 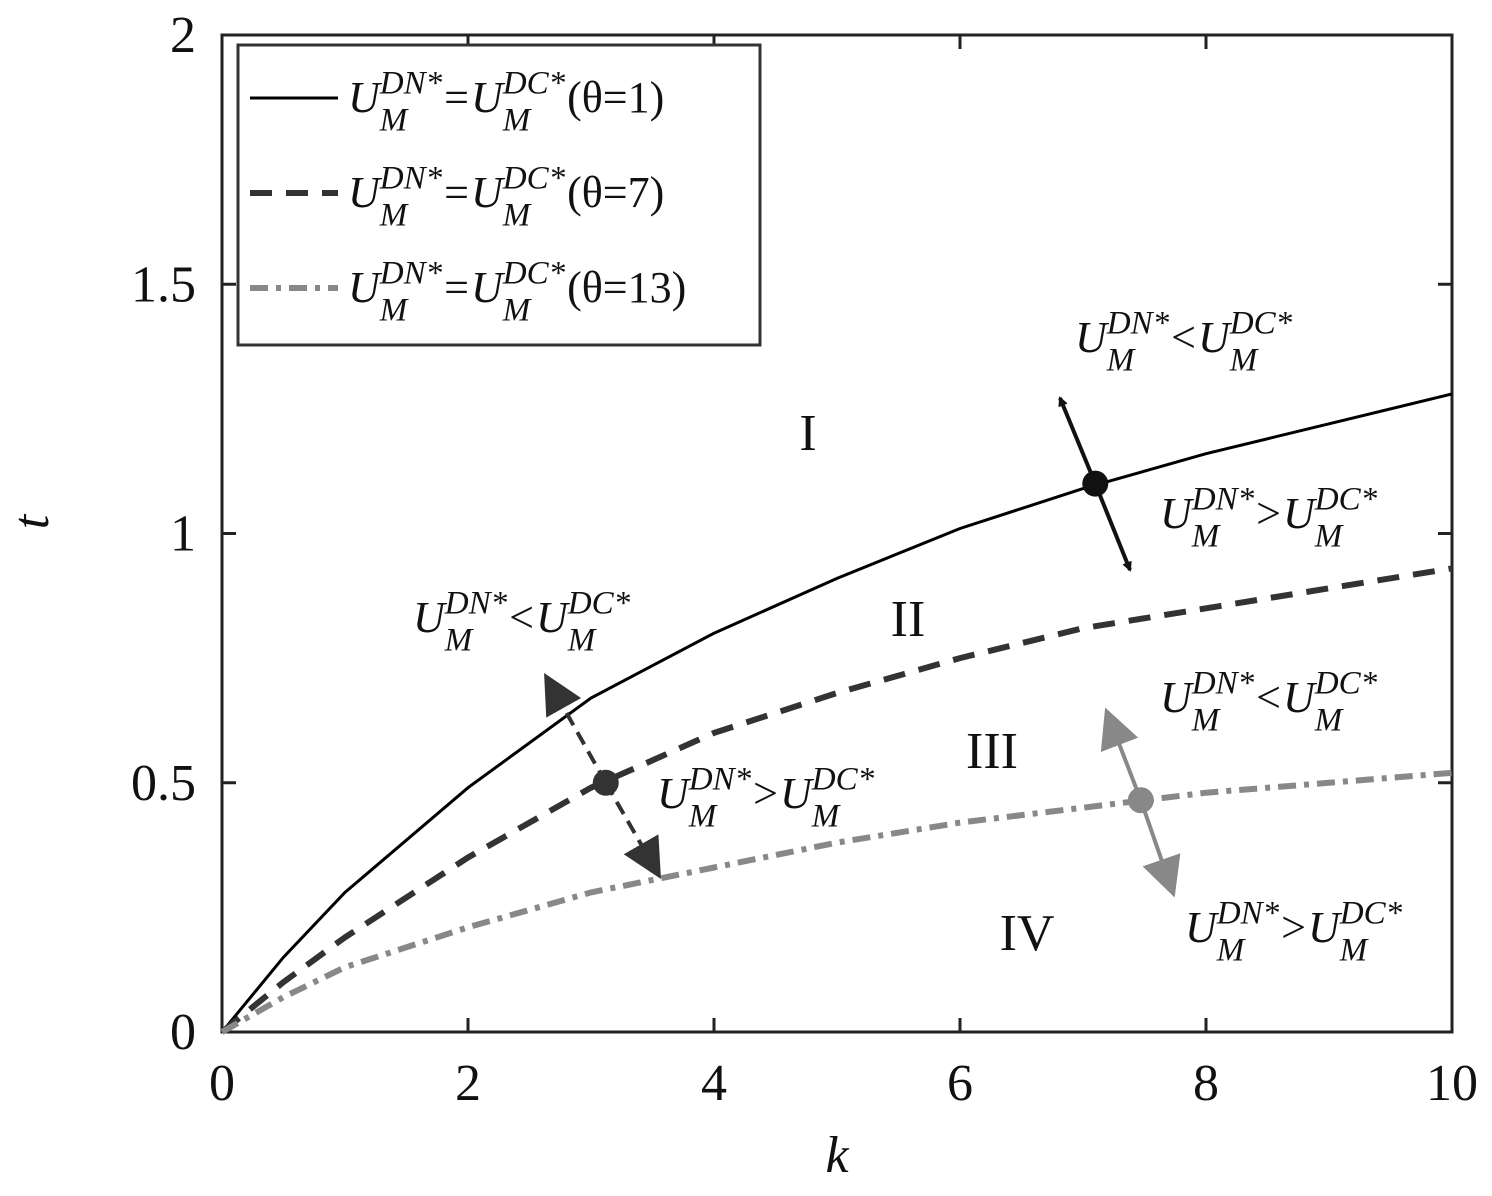 I want to click on x-tick-label: 0, so click(x=222, y=1083).